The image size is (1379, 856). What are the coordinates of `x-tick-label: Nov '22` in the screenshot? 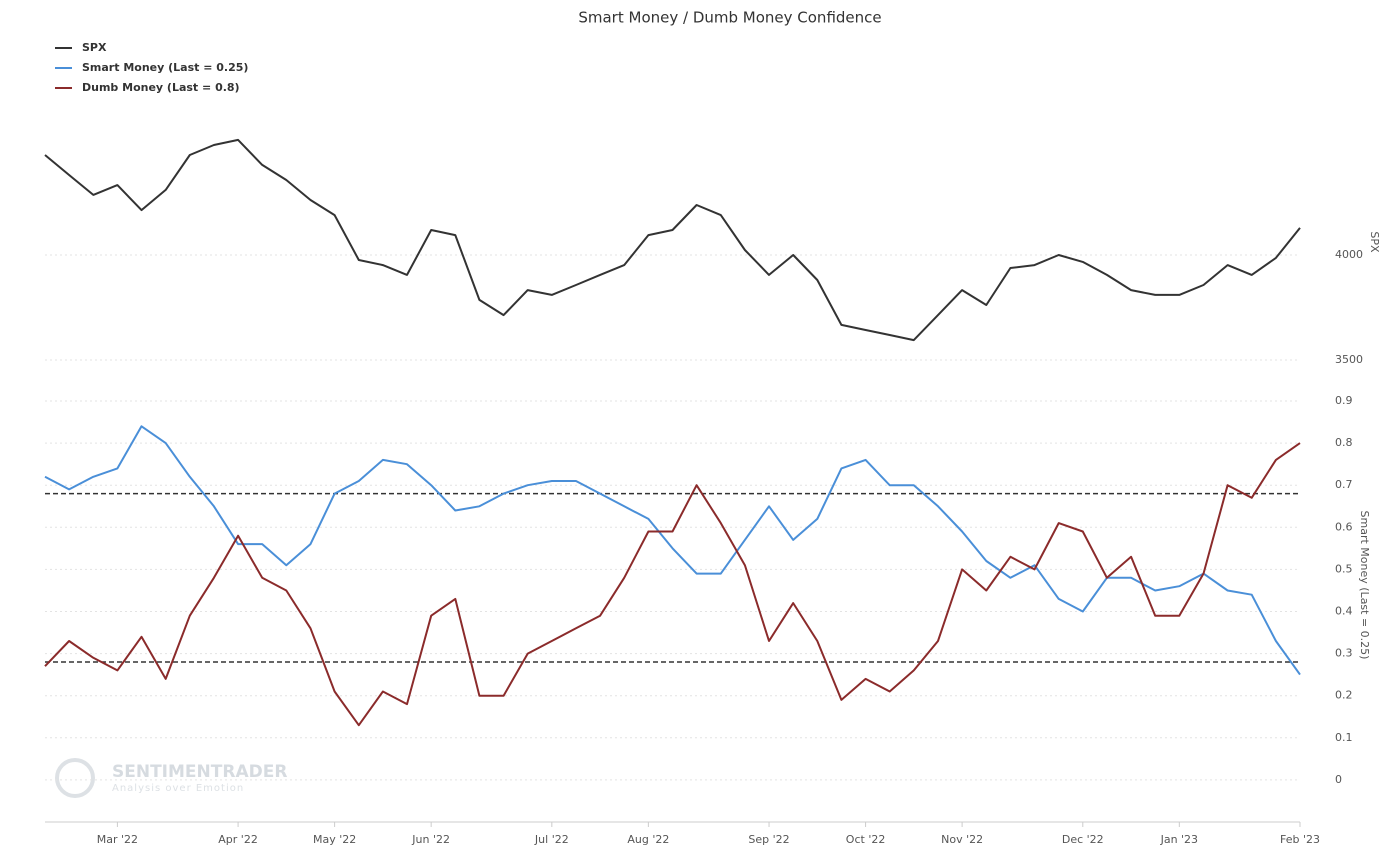 It's located at (962, 839).